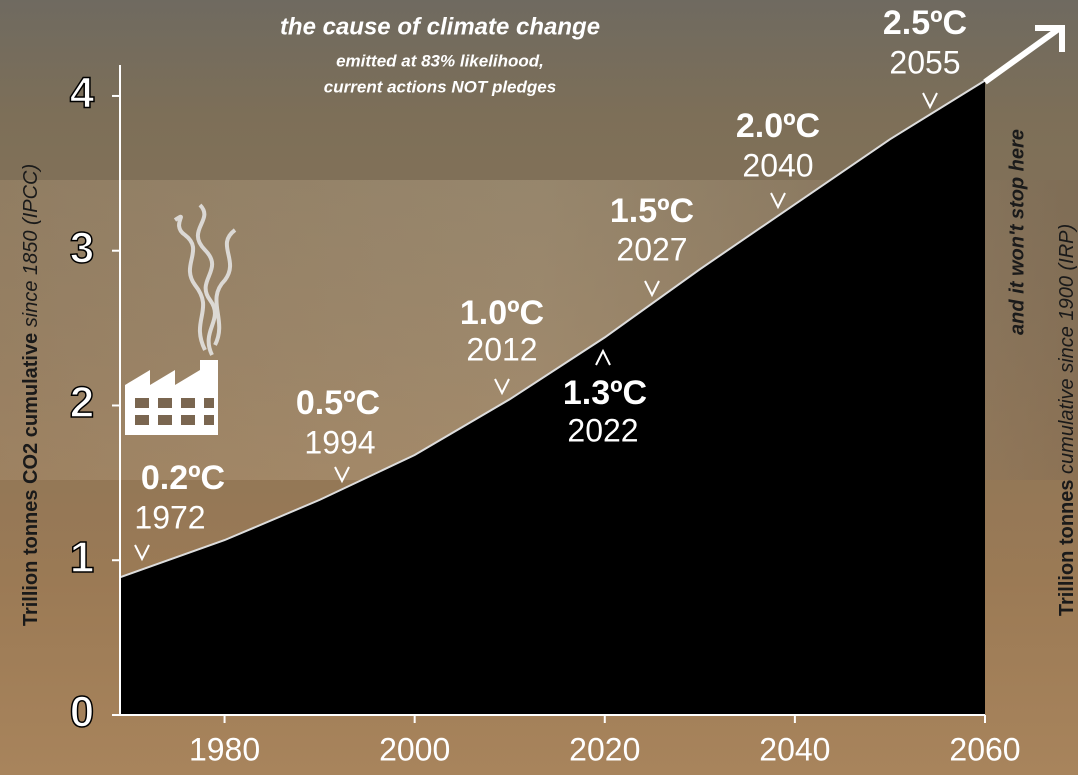 This screenshot has height=780, width=1078. I want to click on year-label: 1994, so click(339, 442).